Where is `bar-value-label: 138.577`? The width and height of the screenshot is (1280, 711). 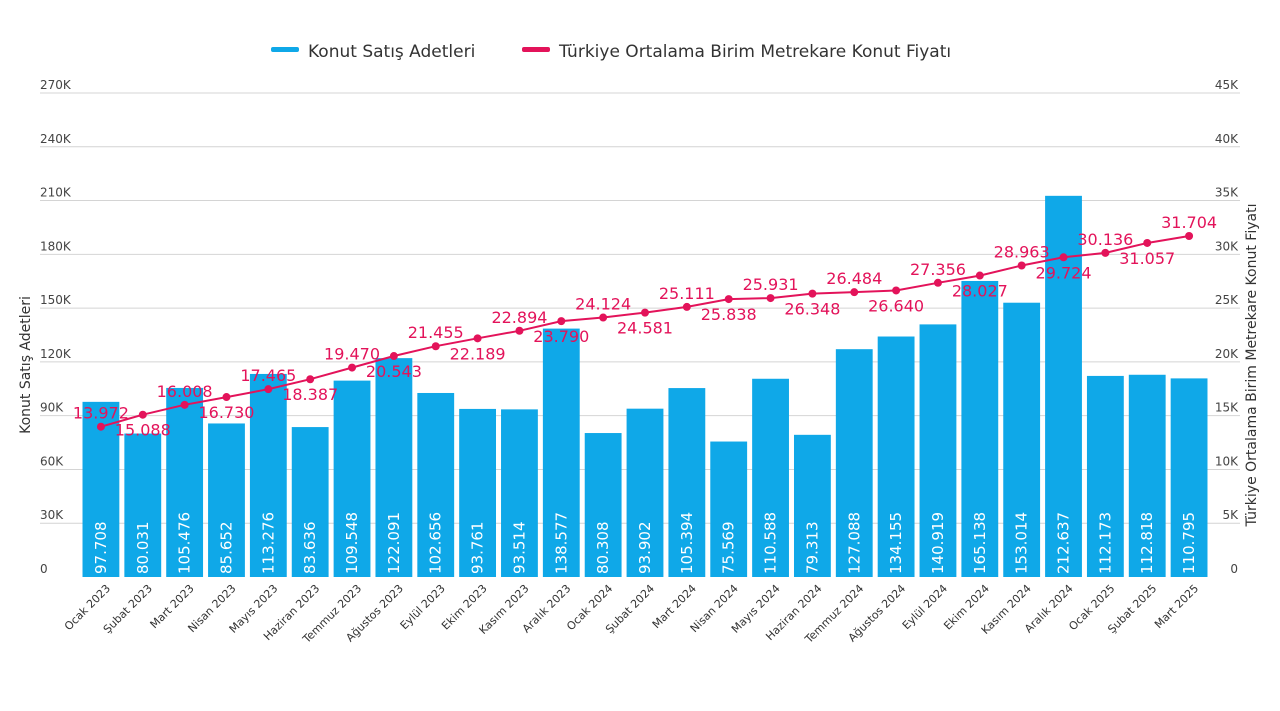
bar-value-label: 138.577 is located at coordinates (561, 543).